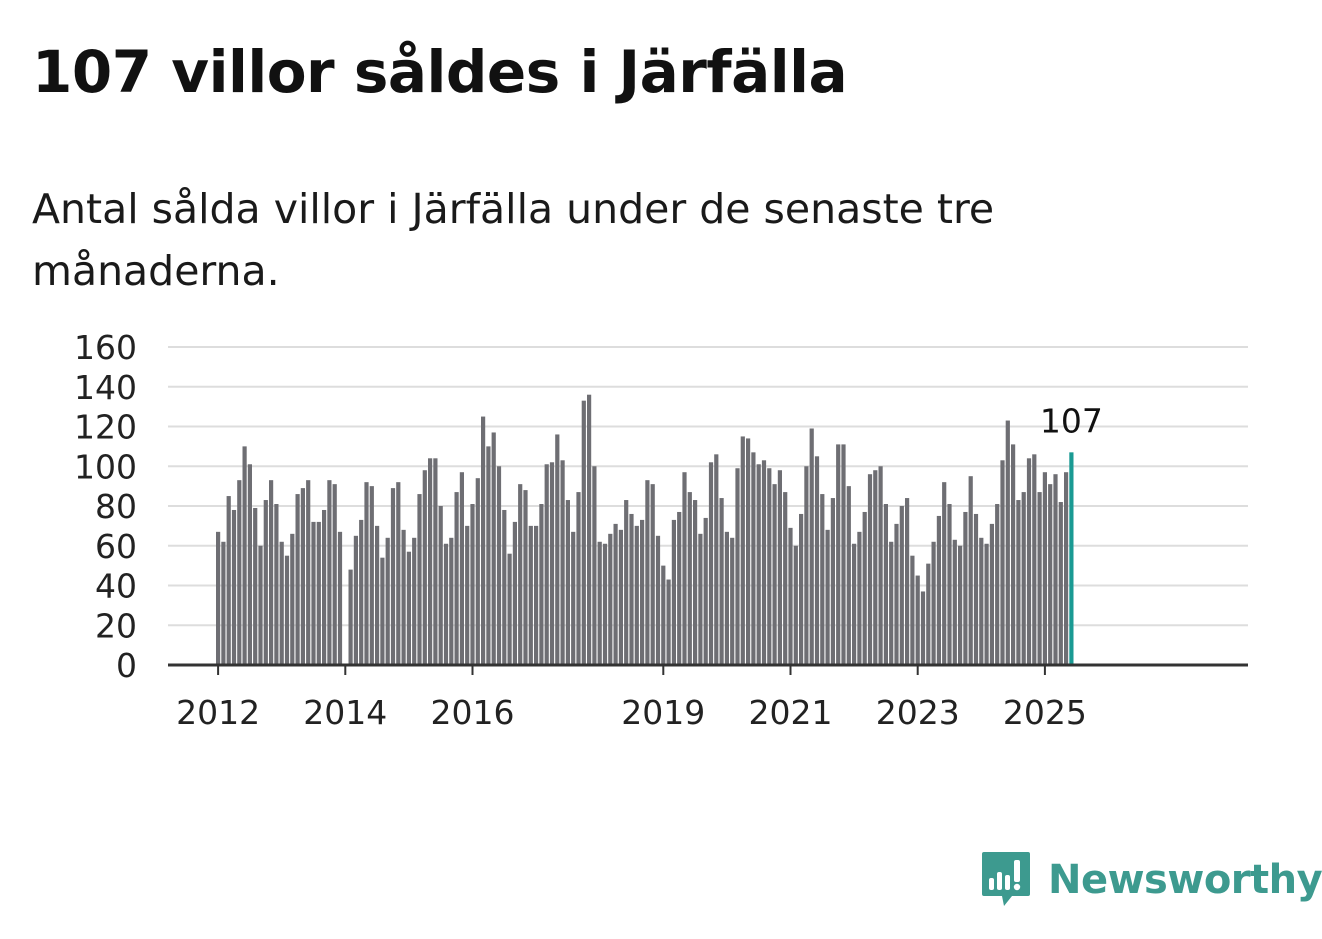  I want to click on last-value-label: 107, so click(1071, 420).